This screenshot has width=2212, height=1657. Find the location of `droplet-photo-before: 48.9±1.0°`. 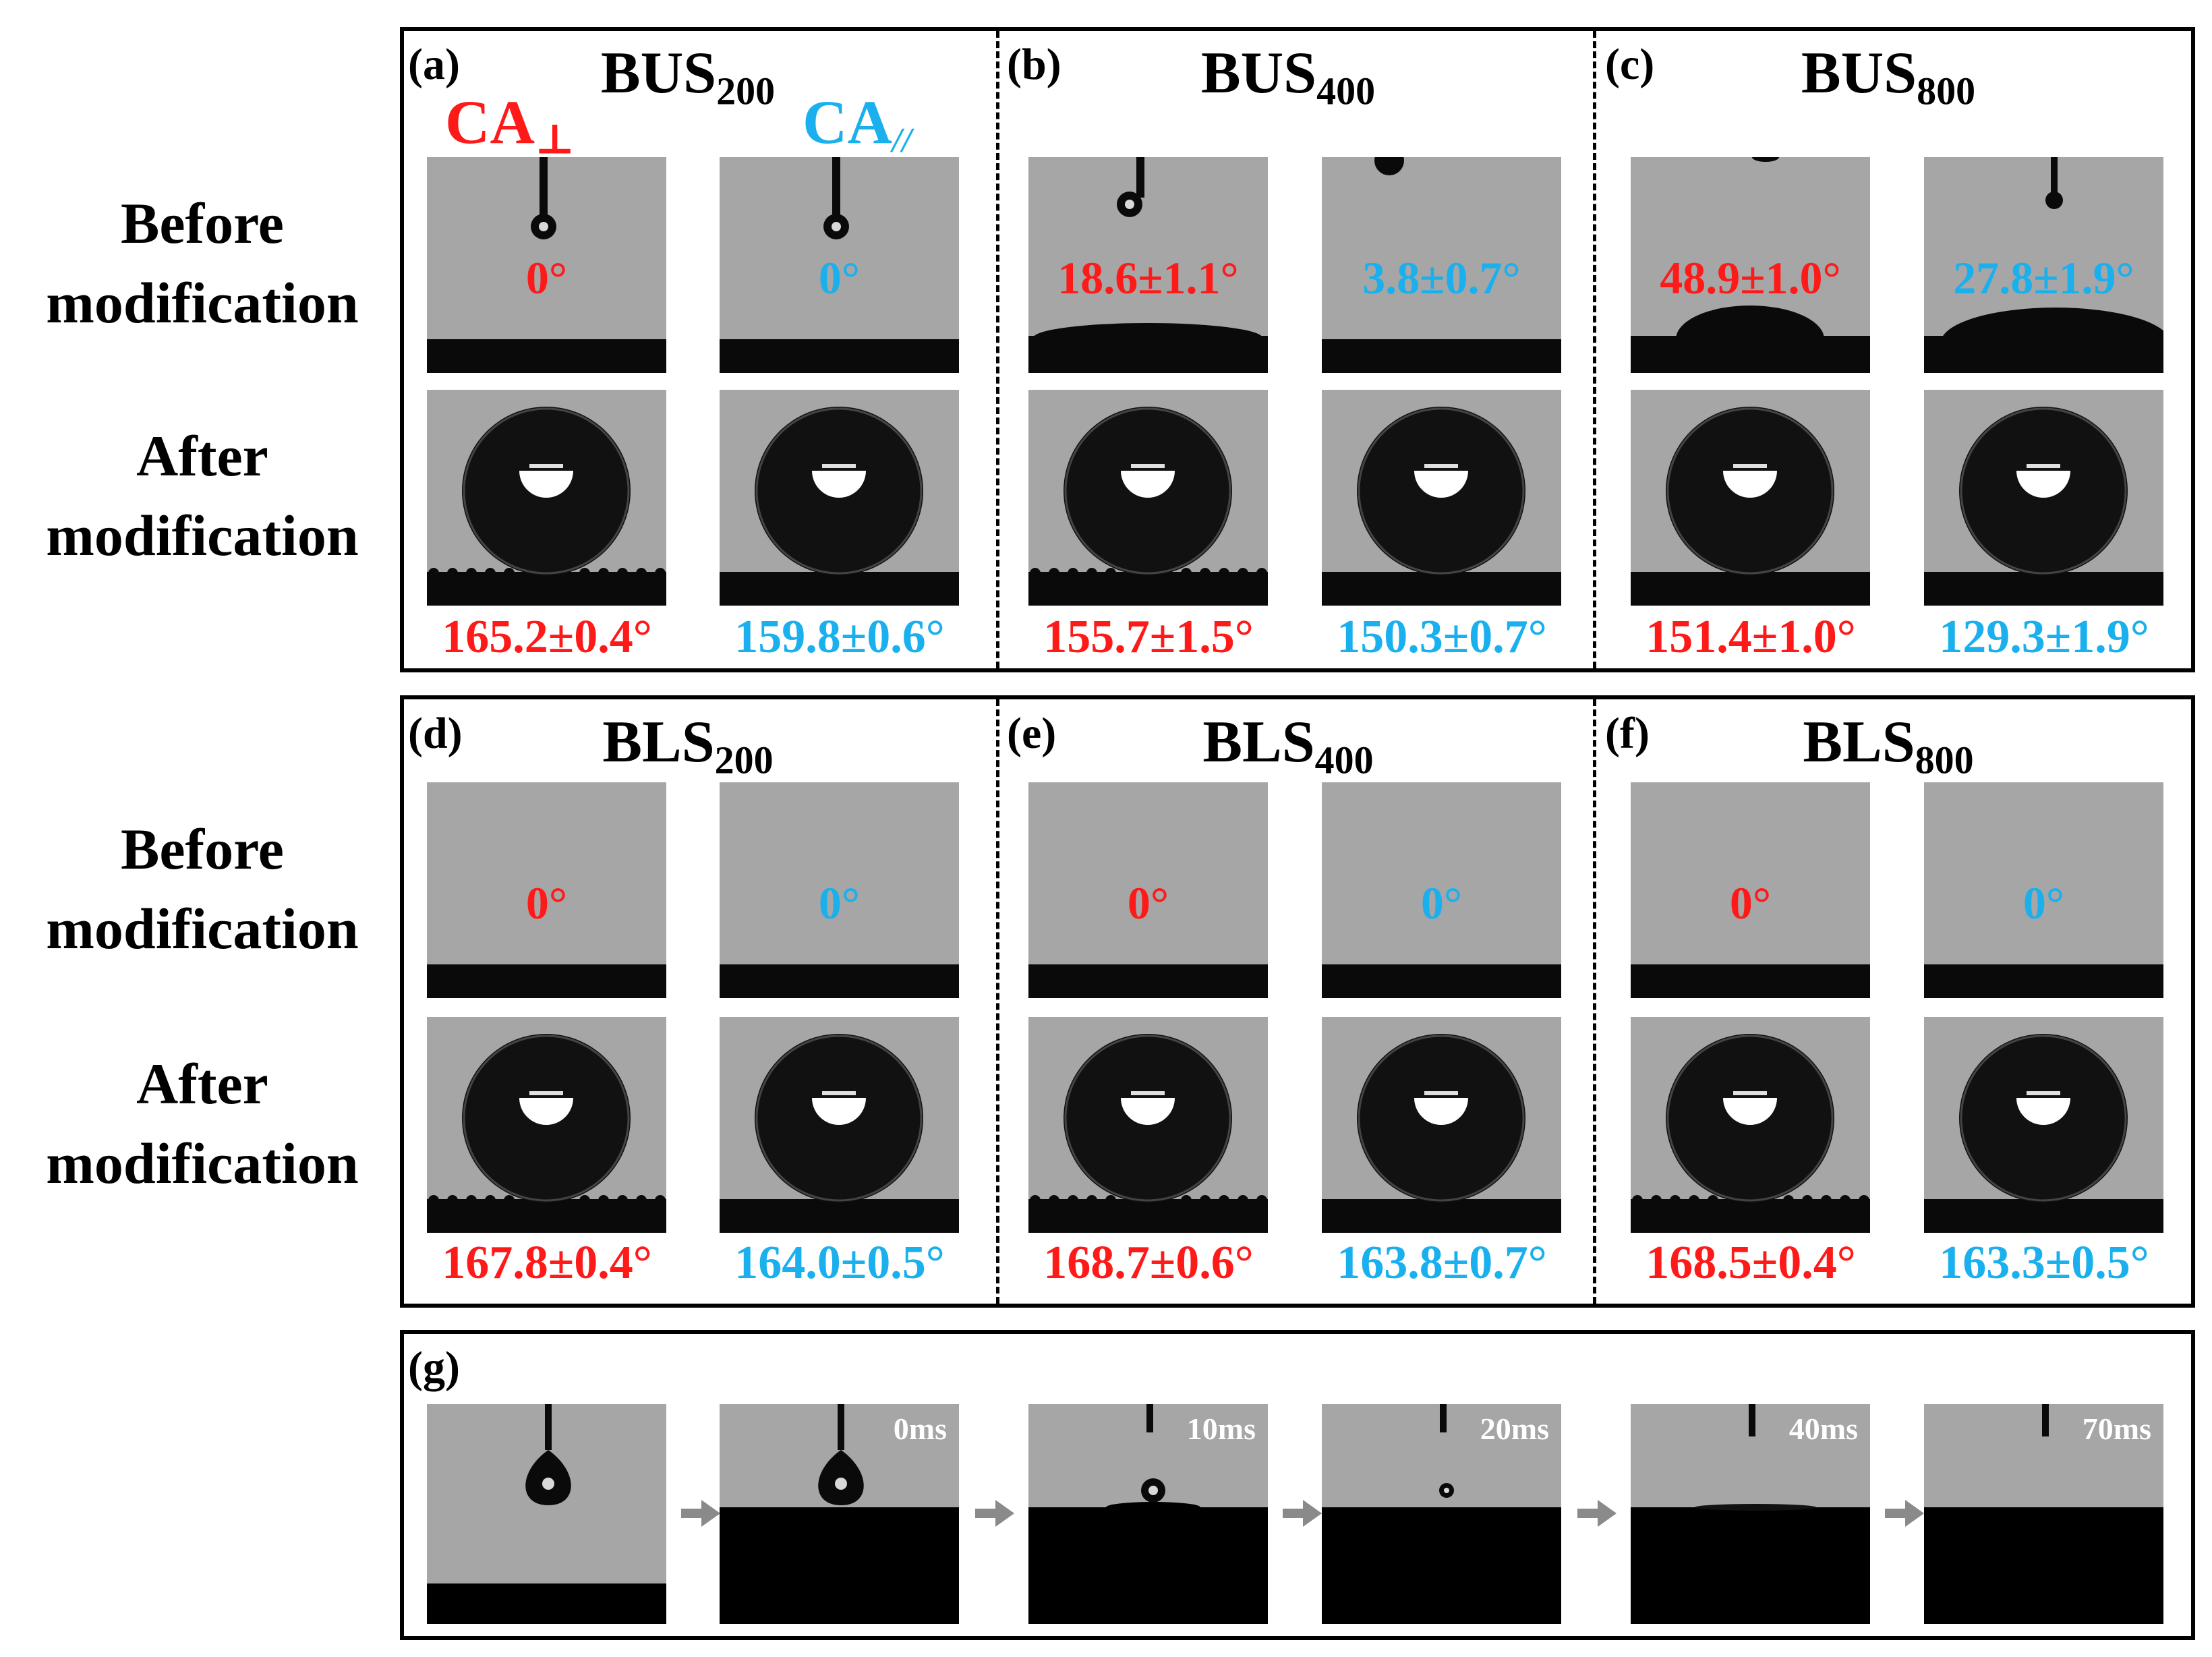

droplet-photo-before: 48.9±1.0° is located at coordinates (1750, 265).